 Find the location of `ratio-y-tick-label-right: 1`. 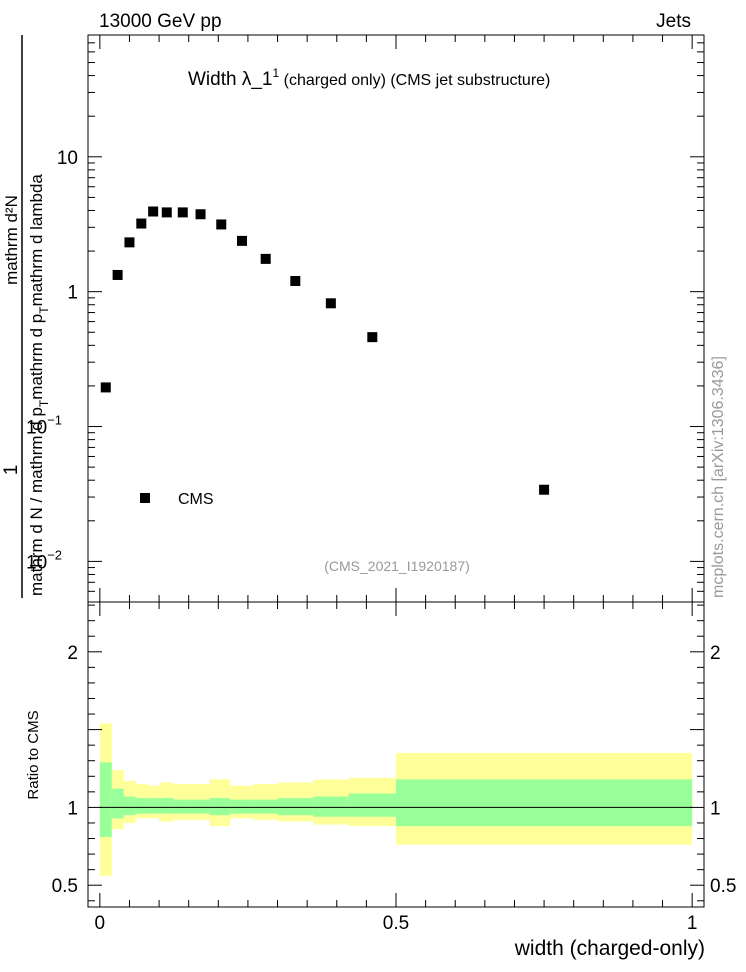

ratio-y-tick-label-right: 1 is located at coordinates (715, 808).